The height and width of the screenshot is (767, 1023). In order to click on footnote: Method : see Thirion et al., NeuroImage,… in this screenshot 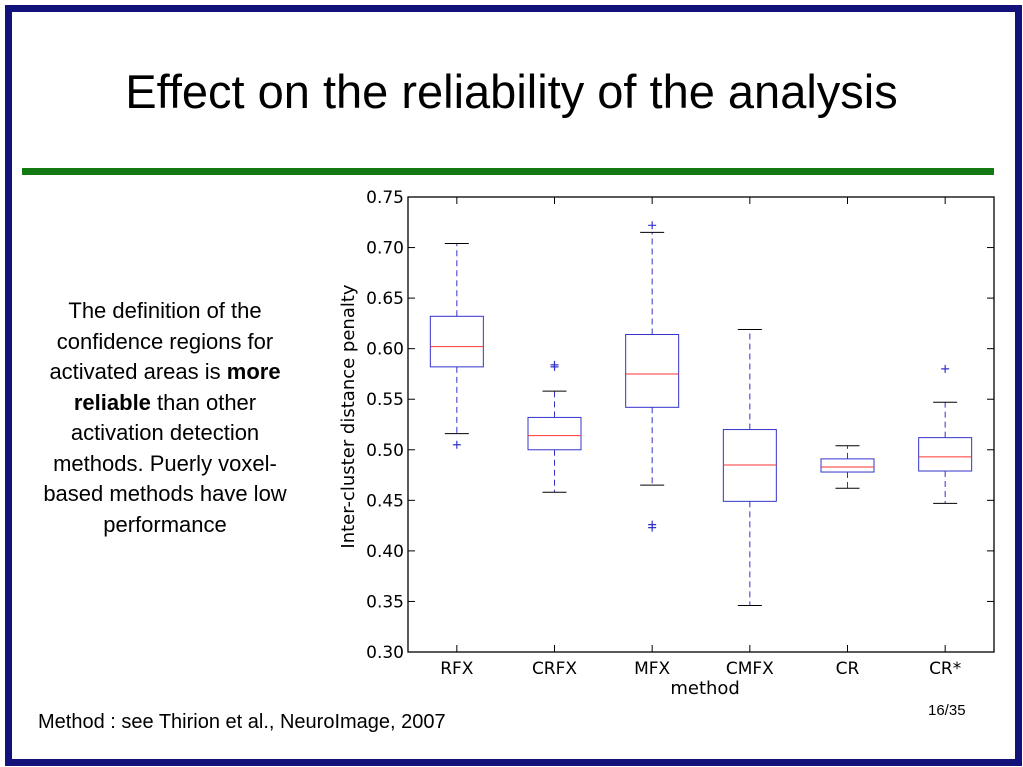, I will do `click(242, 722)`.